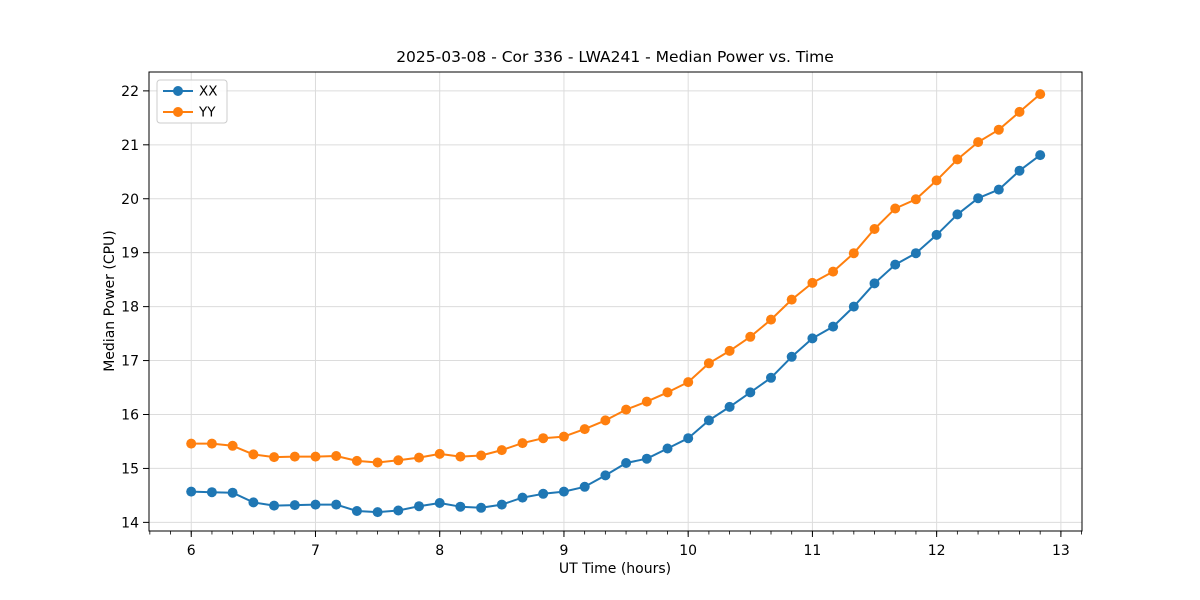 The width and height of the screenshot is (1200, 600). I want to click on y-tick-label: 14, so click(130, 523).